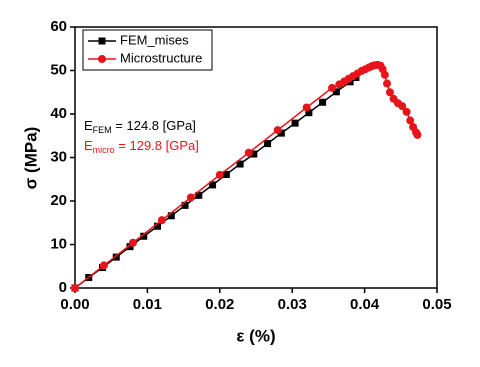  Describe the element at coordinates (102, 130) in the screenshot. I see `annotation-part: FEM` at that location.